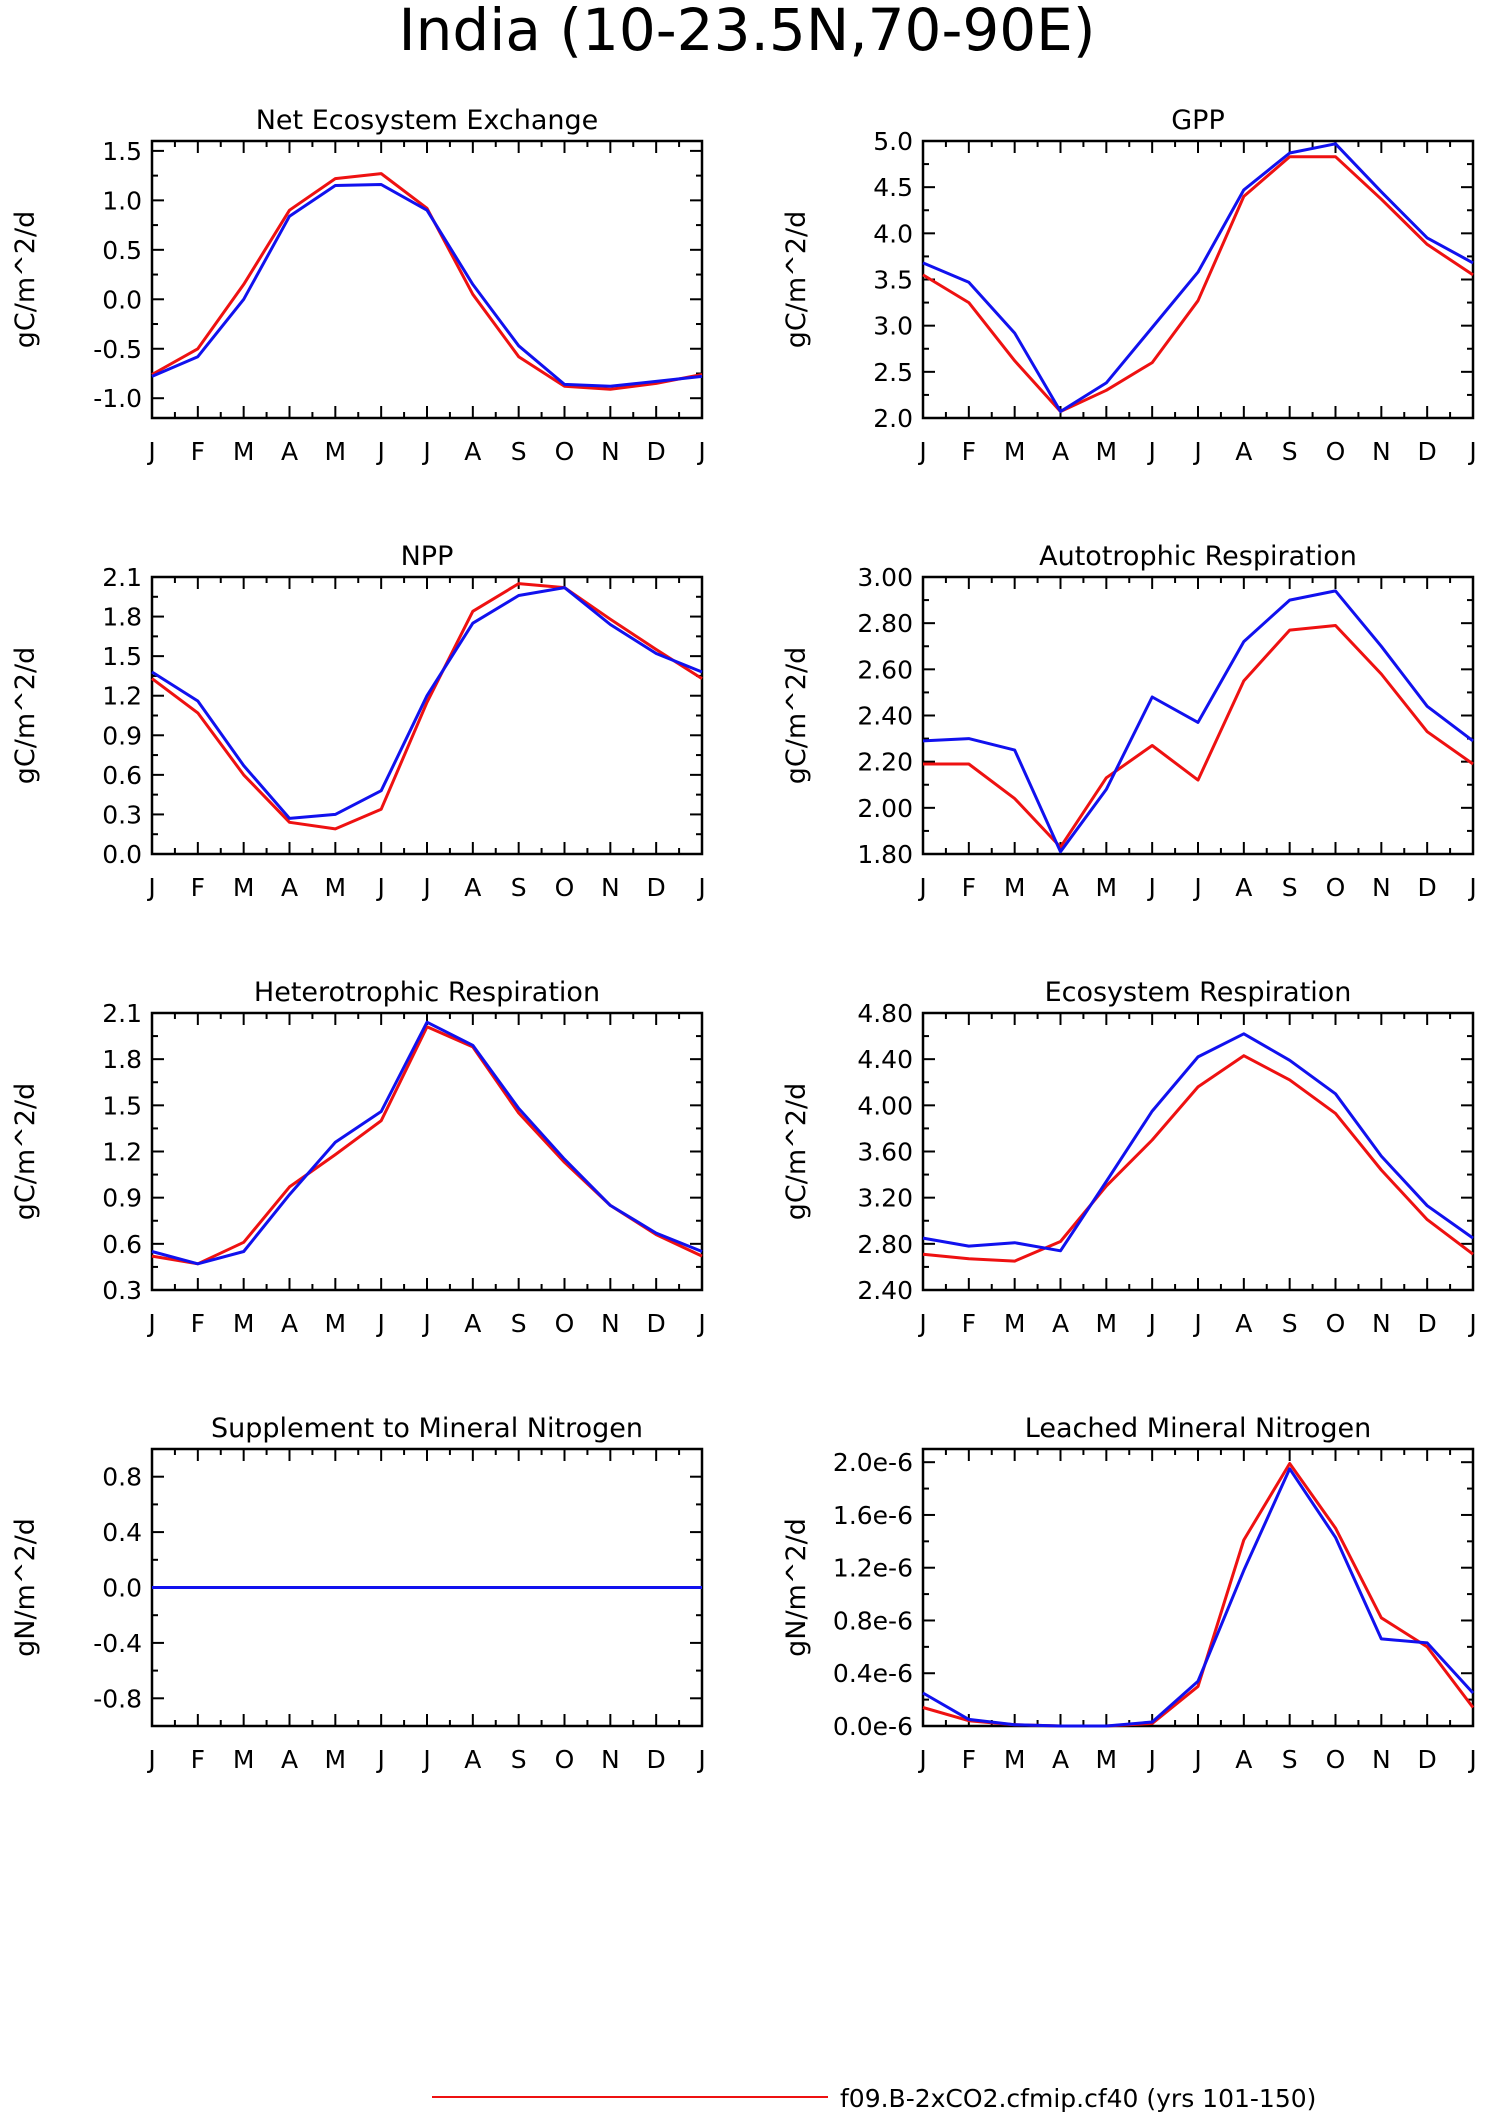  Describe the element at coordinates (122, 1532) in the screenshot. I see `y-tick-label: 0.4` at that location.